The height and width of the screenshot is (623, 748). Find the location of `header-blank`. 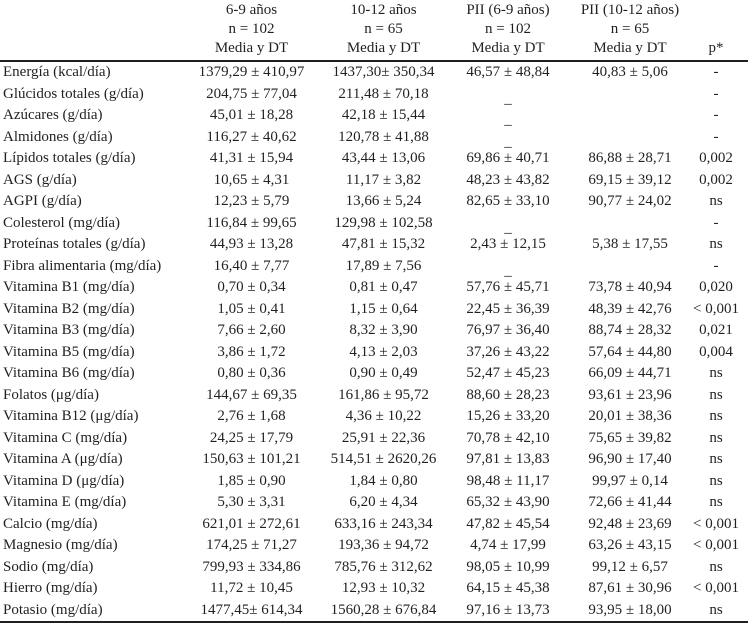

header-blank is located at coordinates (98, 10).